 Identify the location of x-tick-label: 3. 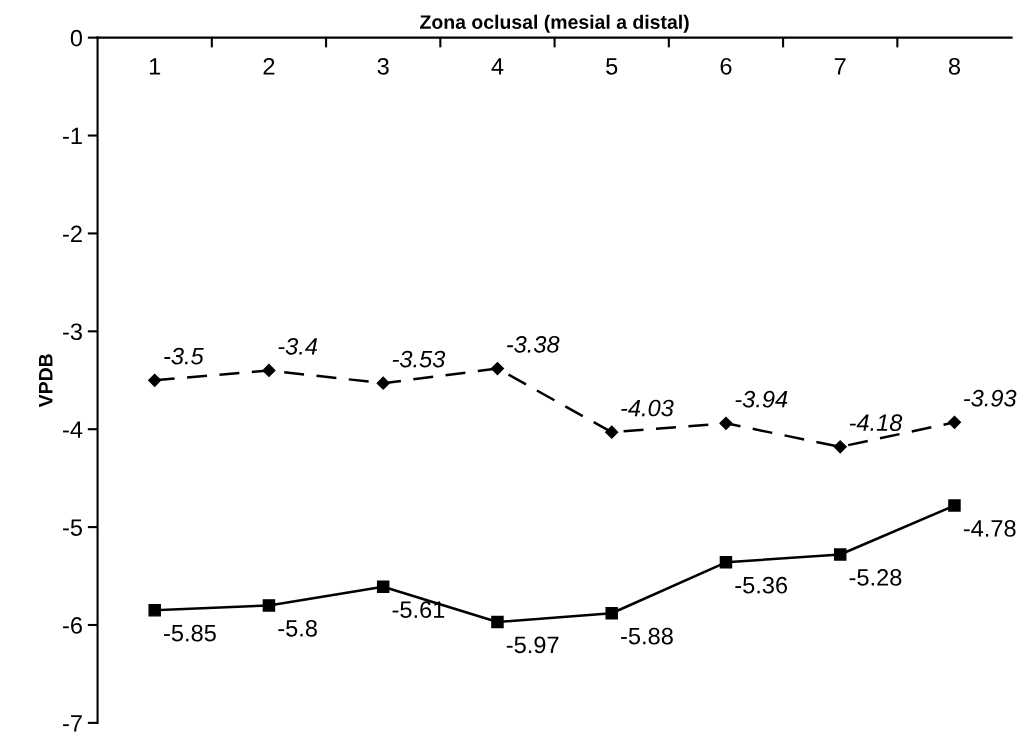
(383, 66).